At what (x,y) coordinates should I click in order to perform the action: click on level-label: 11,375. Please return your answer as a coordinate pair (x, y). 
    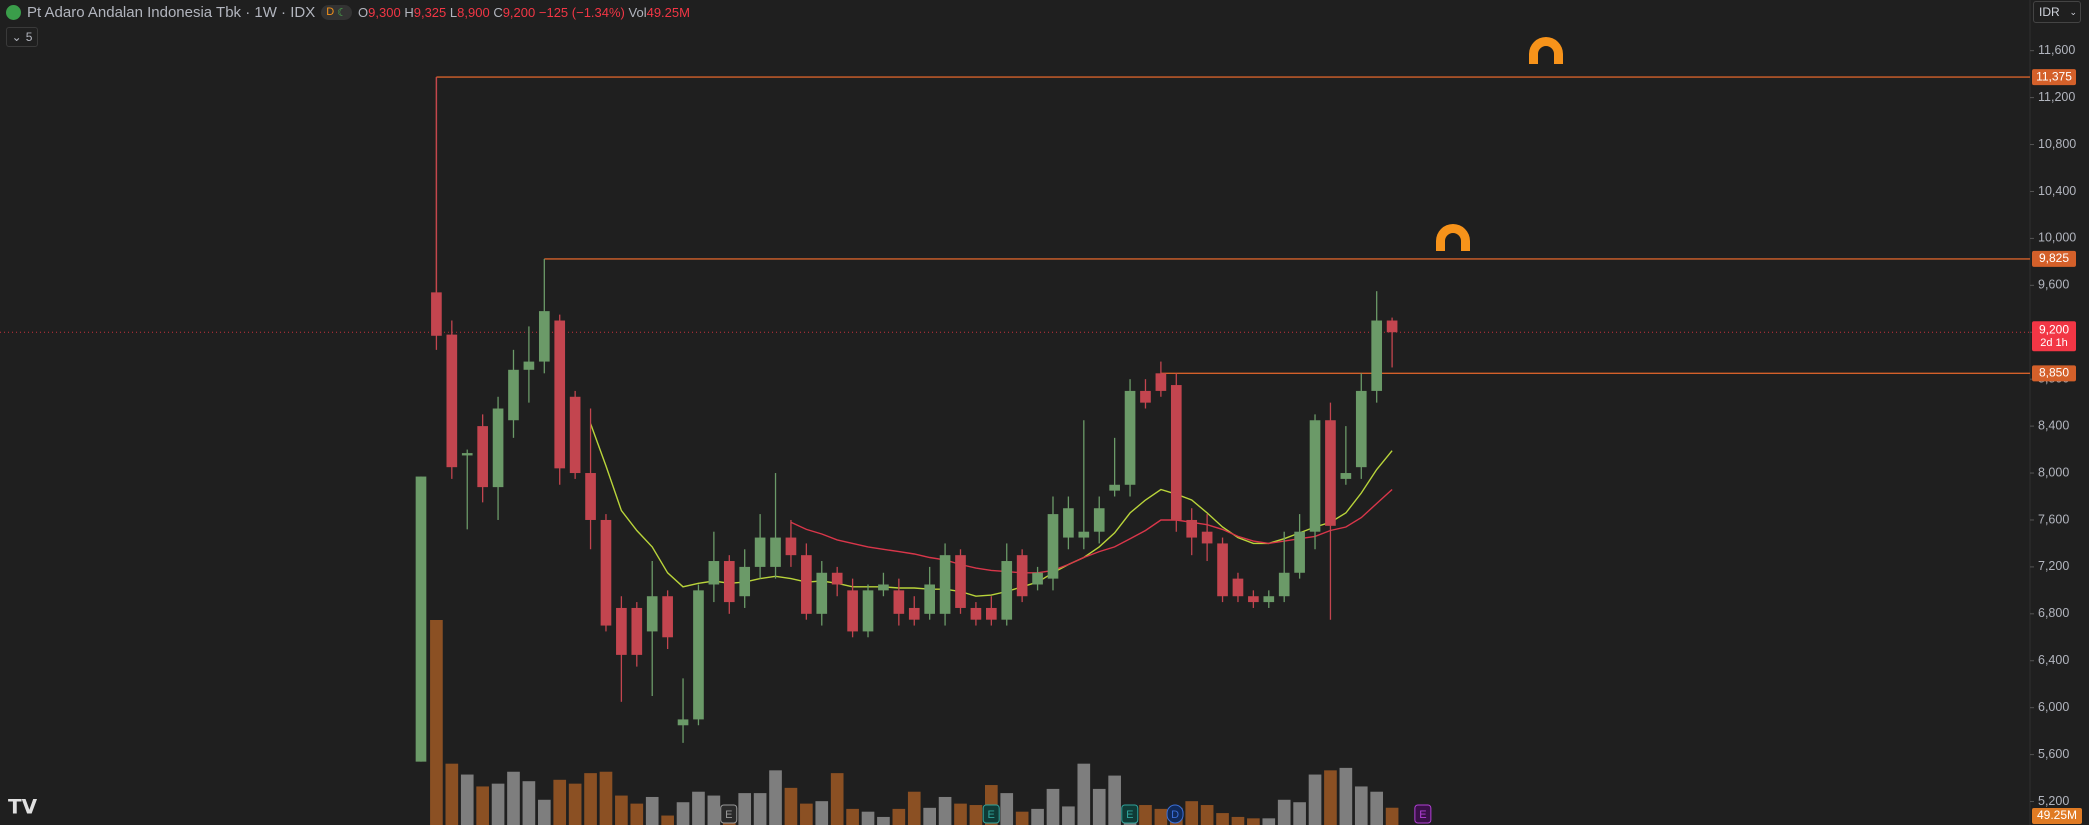
    Looking at the image, I should click on (2054, 76).